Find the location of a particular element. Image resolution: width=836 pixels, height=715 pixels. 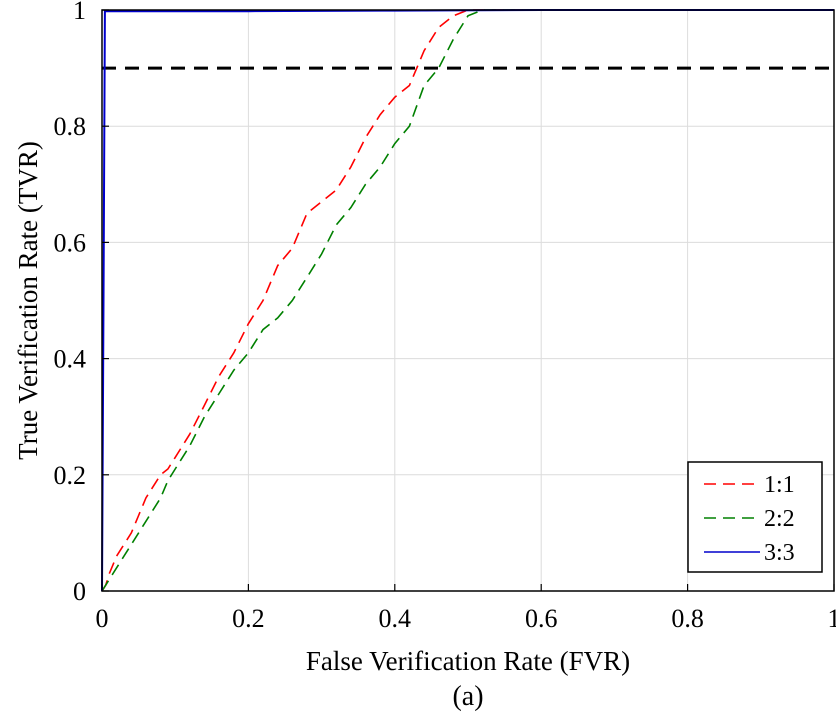

y-tick-label-3: 0.6 is located at coordinates (70, 242).